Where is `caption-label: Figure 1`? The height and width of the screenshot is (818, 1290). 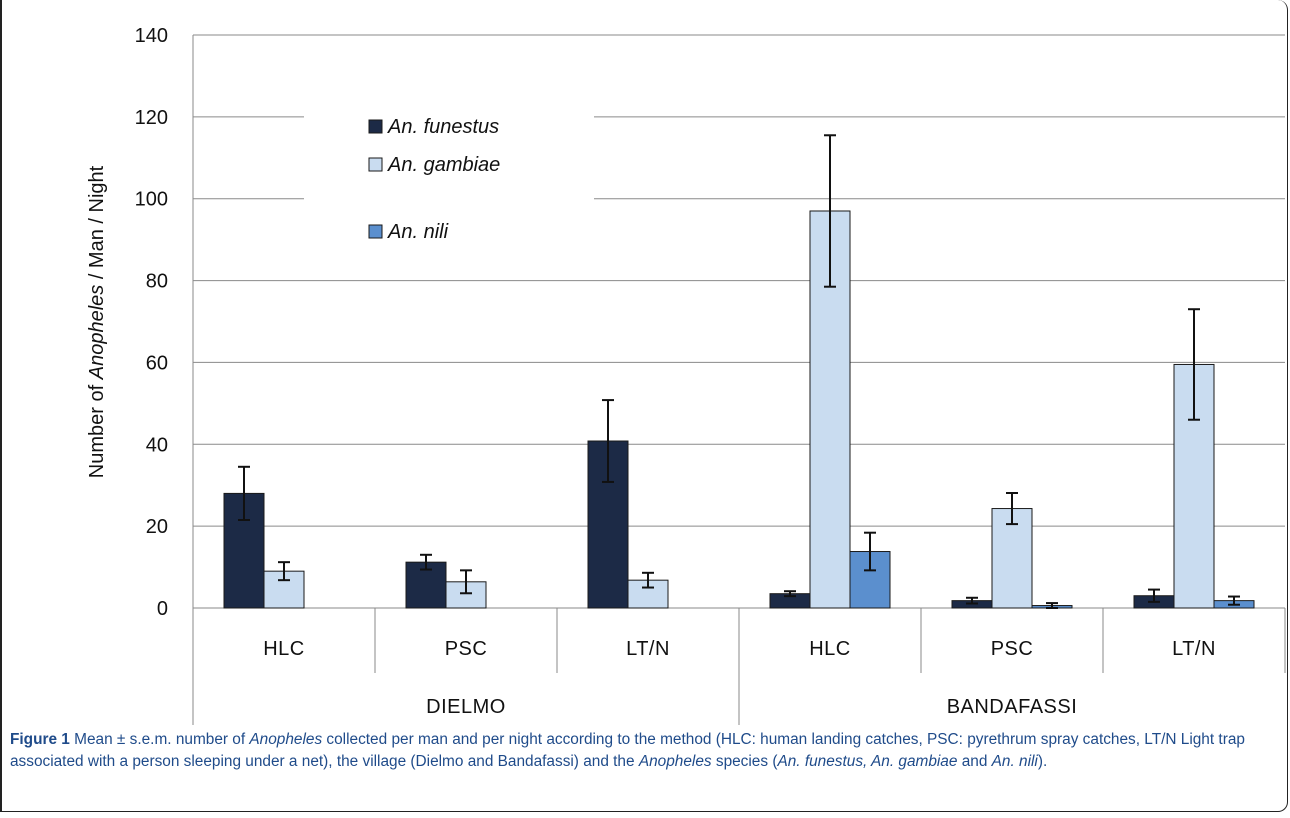 caption-label: Figure 1 is located at coordinates (40, 739).